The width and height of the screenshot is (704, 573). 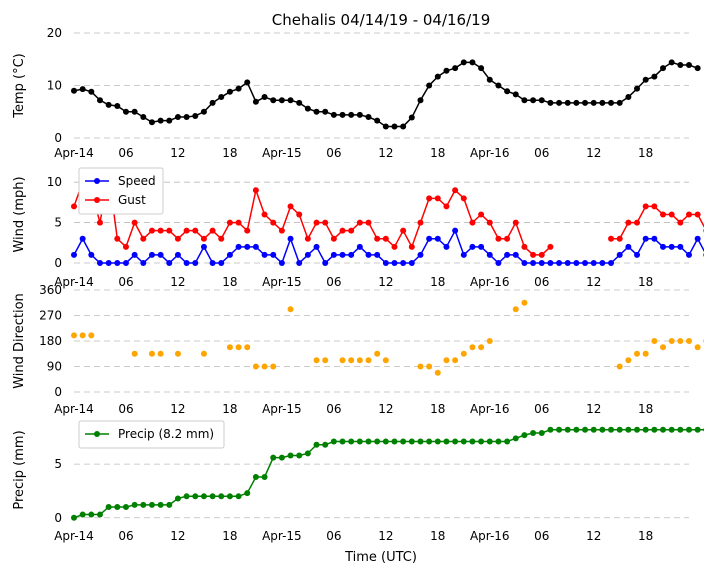 I want to click on dir-ytick-label: 180, so click(x=50, y=341).